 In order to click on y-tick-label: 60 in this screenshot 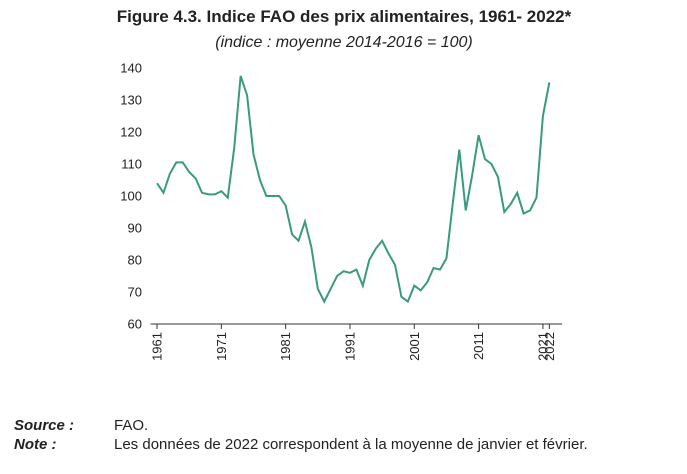, I will do `click(135, 324)`.